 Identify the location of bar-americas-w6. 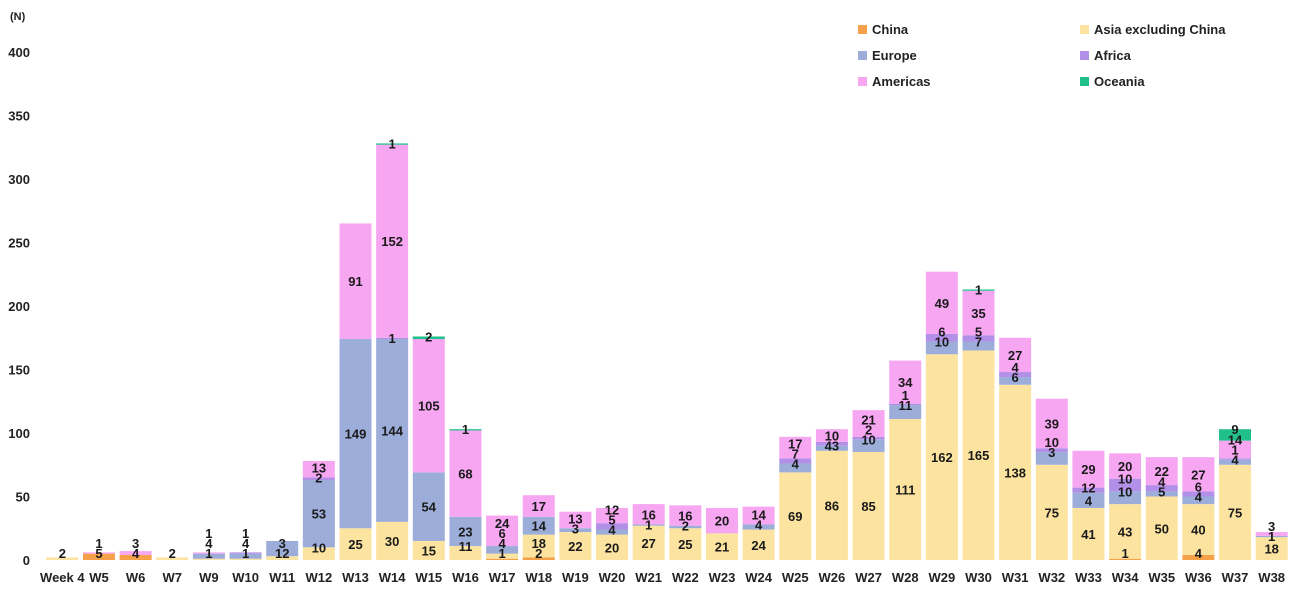
(135, 553).